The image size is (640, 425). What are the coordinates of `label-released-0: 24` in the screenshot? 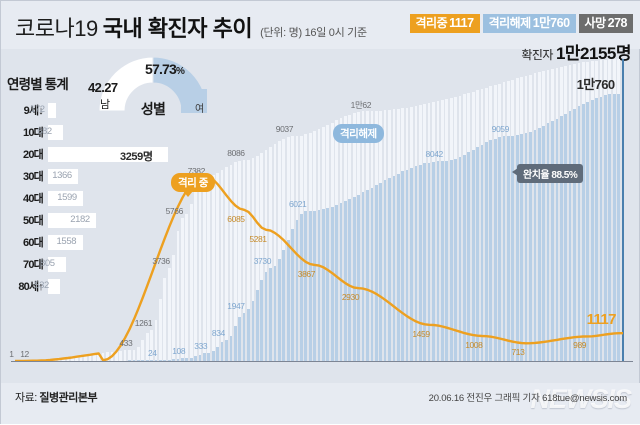 It's located at (152, 353).